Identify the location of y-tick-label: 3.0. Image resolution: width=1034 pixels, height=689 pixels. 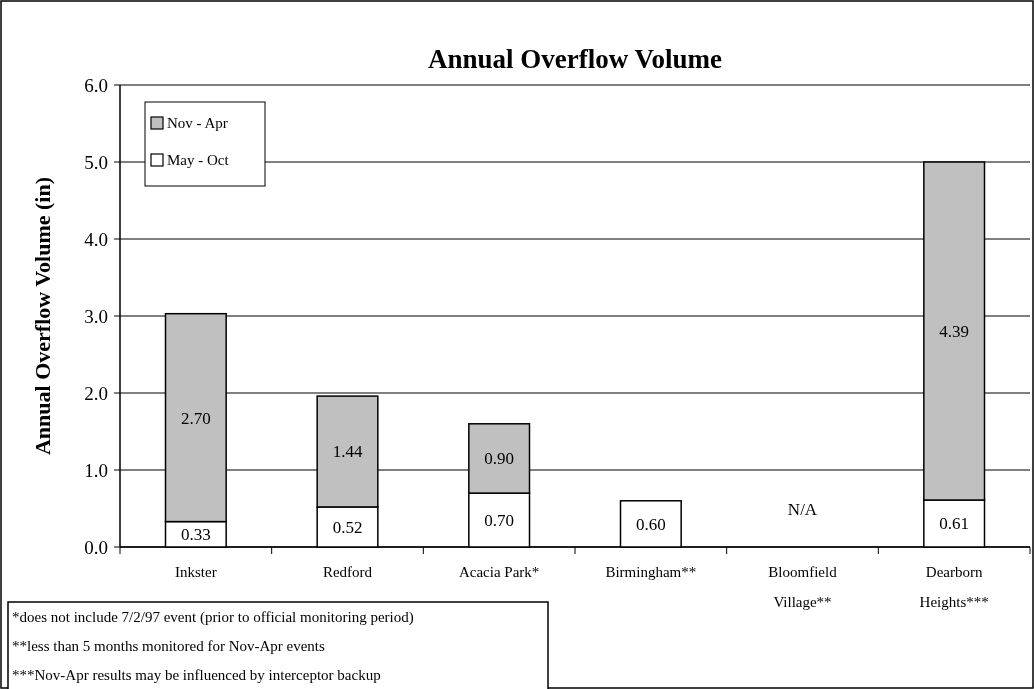
(96, 316).